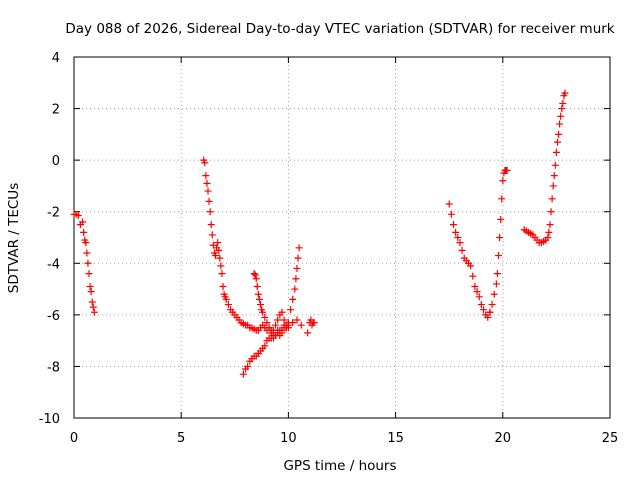  What do you see at coordinates (56, 161) in the screenshot?
I see `y-tick-label: 0` at bounding box center [56, 161].